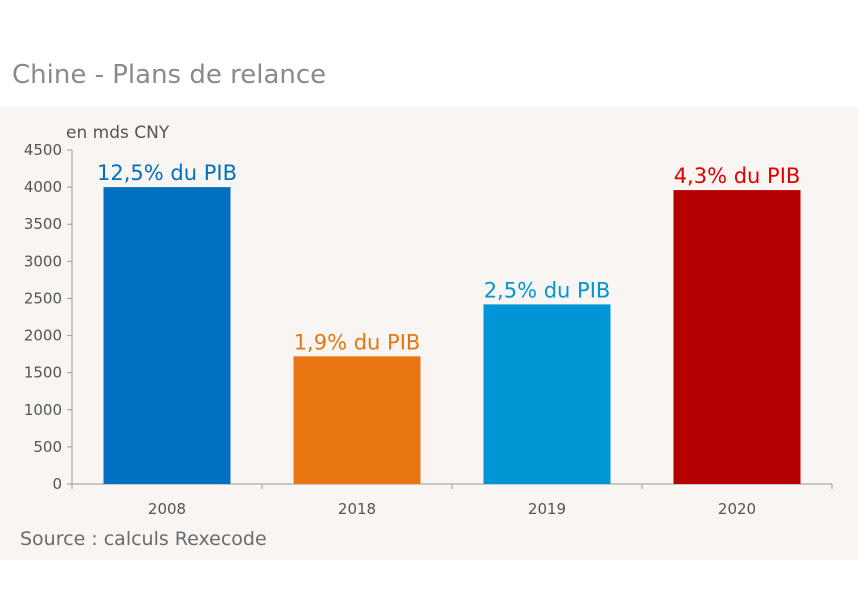 This screenshot has height=600, width=858. Describe the element at coordinates (43, 373) in the screenshot. I see `y-tick-label: 1500` at that location.